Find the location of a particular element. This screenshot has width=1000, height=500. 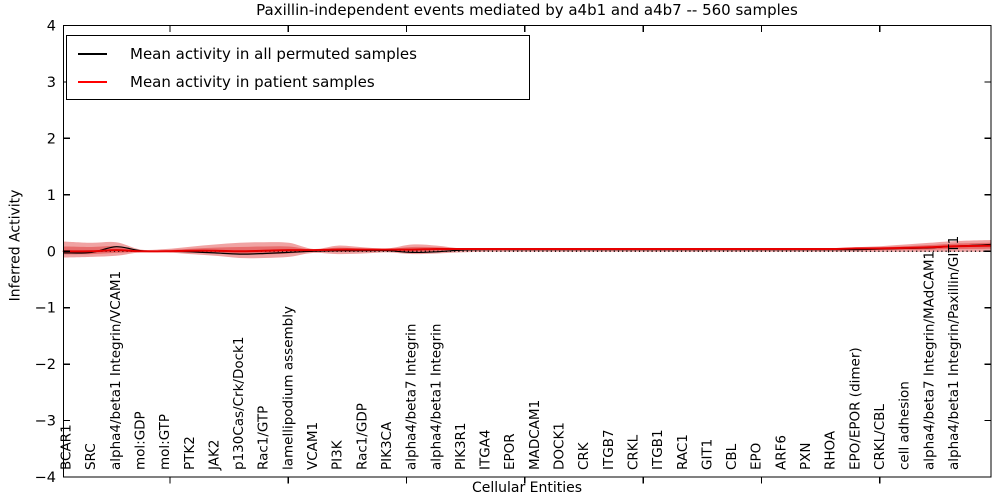

x-category-label: Rac1/GDP is located at coordinates (362, 436).